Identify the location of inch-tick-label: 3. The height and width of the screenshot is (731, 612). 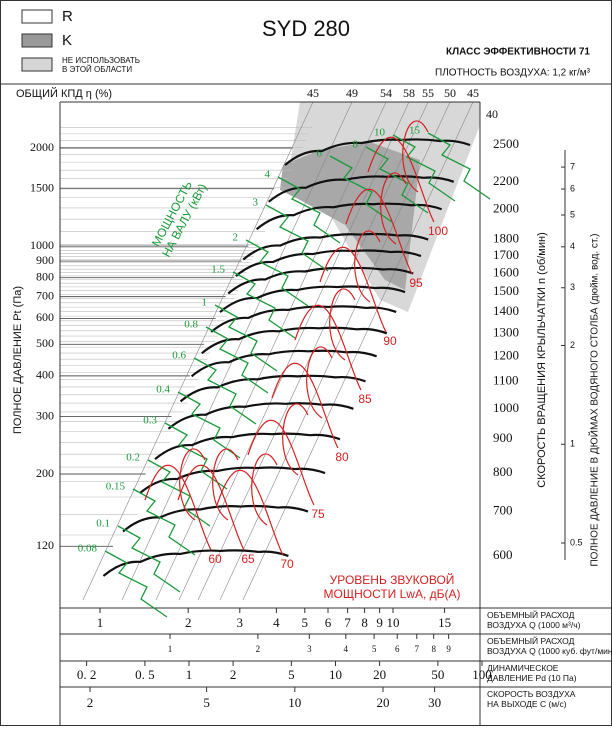
(572, 287).